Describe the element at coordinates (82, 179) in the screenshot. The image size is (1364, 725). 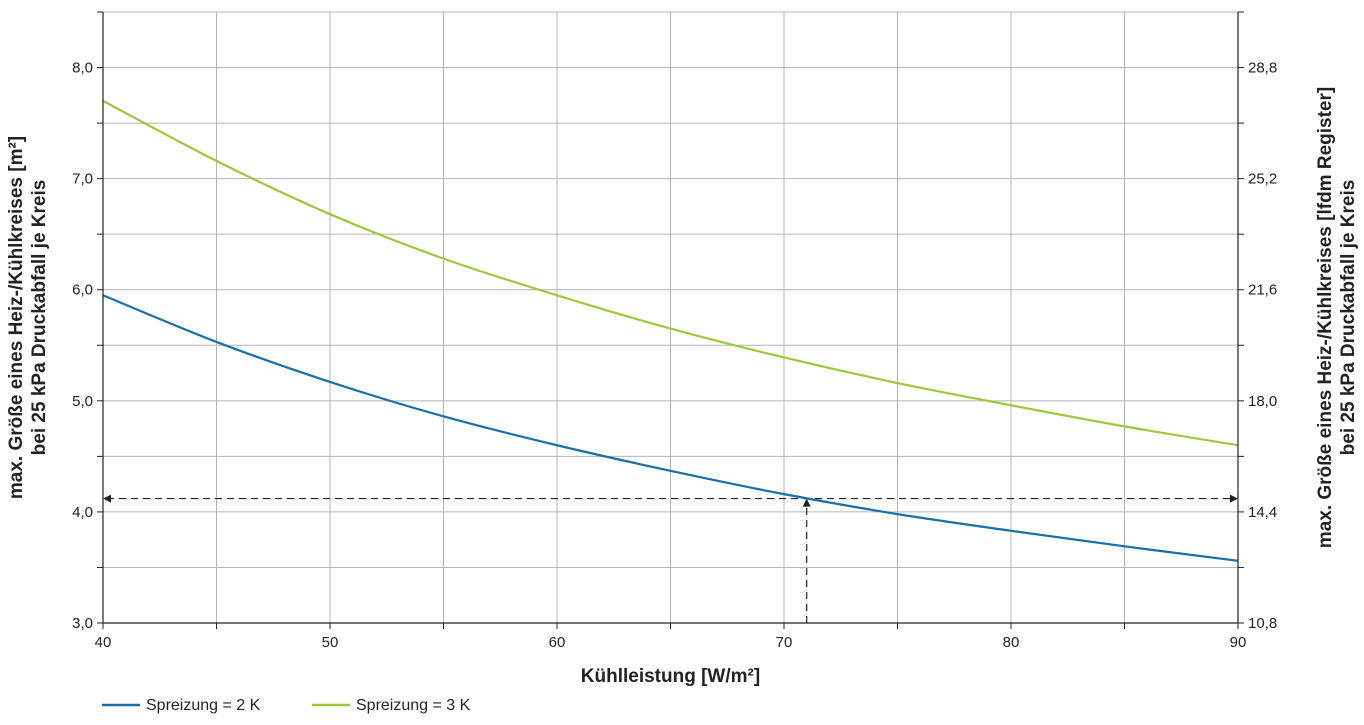
I see `y-left-tick-label: 7,0` at that location.